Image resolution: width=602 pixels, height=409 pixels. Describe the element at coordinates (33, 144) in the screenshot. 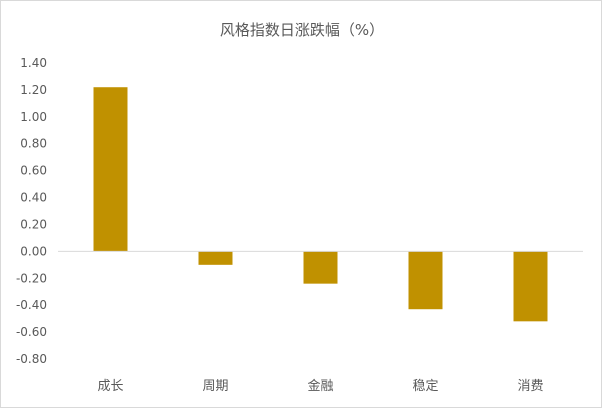

I see `y-tick-label: 0.80` at that location.